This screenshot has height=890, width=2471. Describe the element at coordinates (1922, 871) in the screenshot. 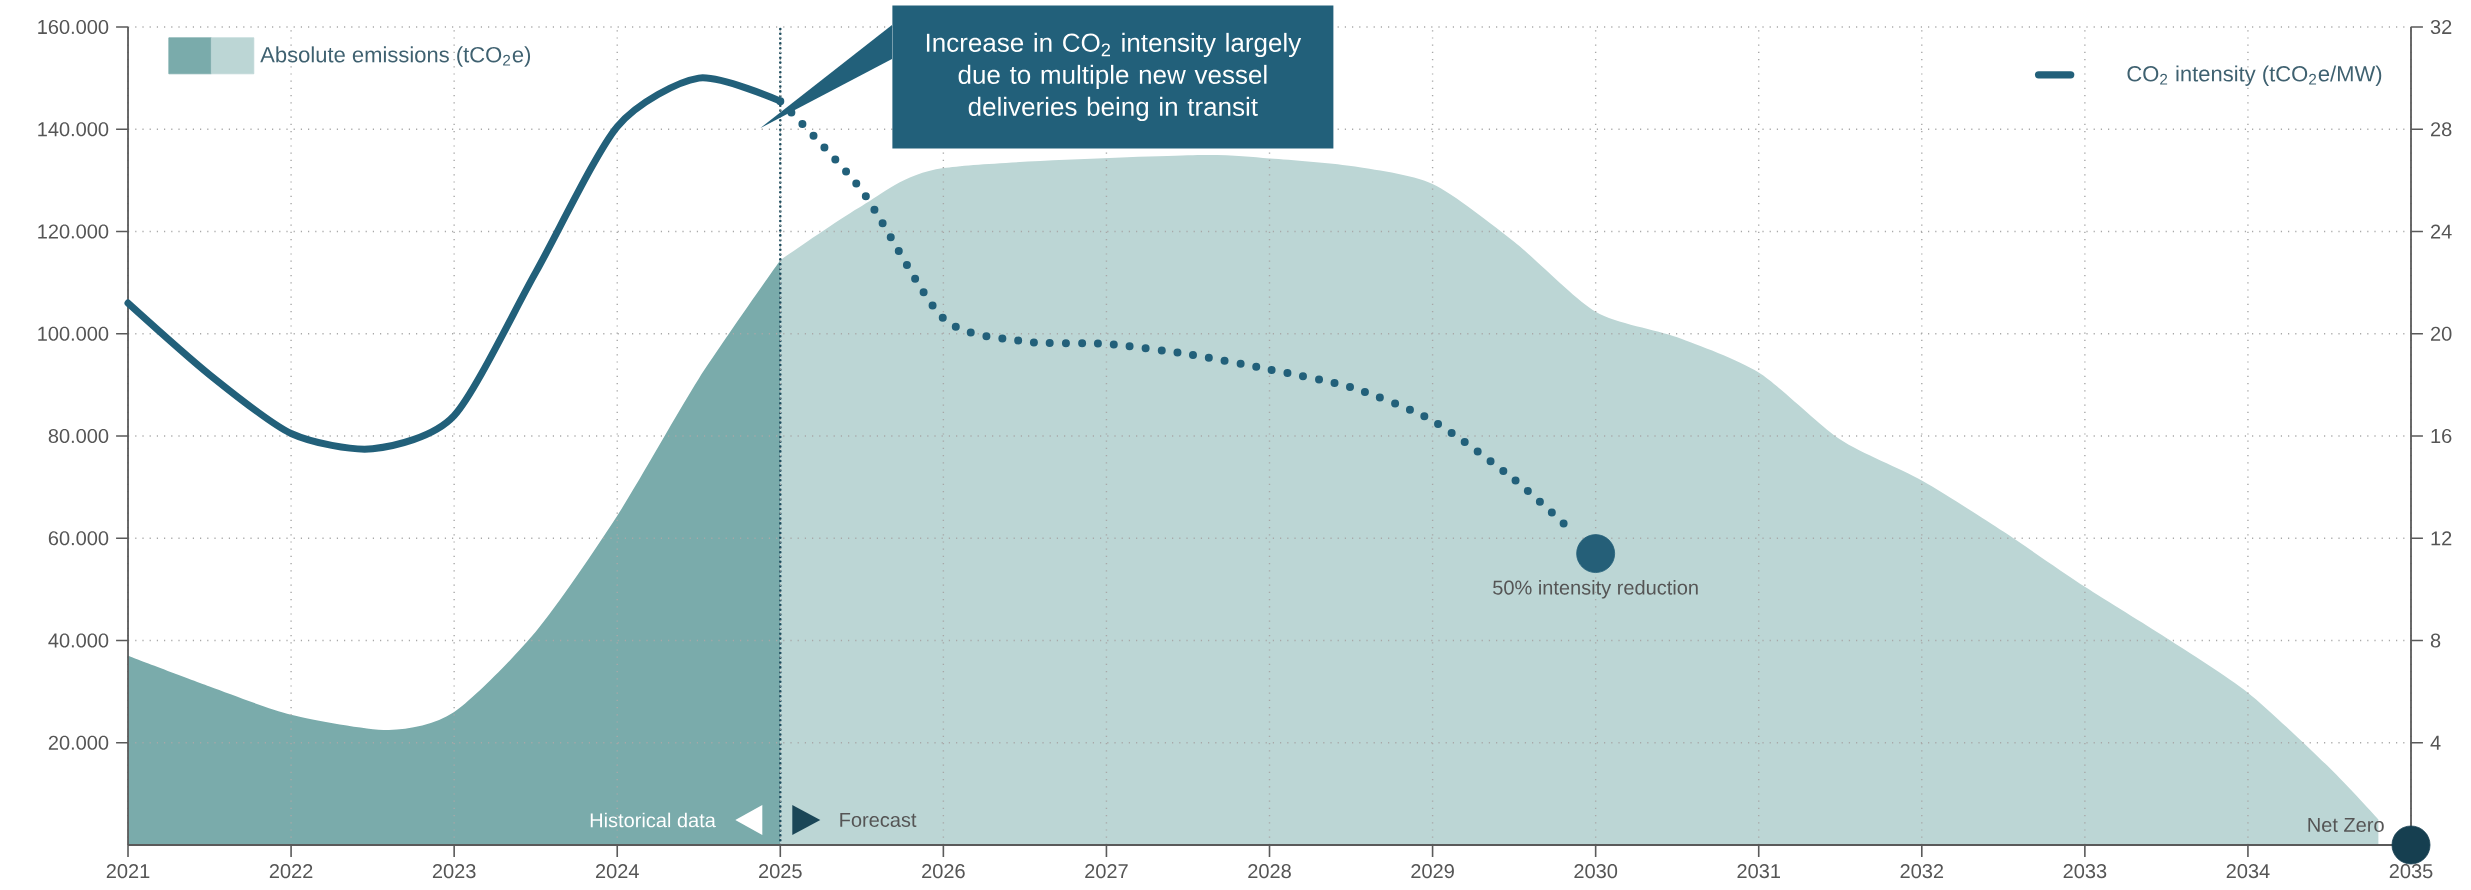

I see `x-tick-label: 2032` at that location.